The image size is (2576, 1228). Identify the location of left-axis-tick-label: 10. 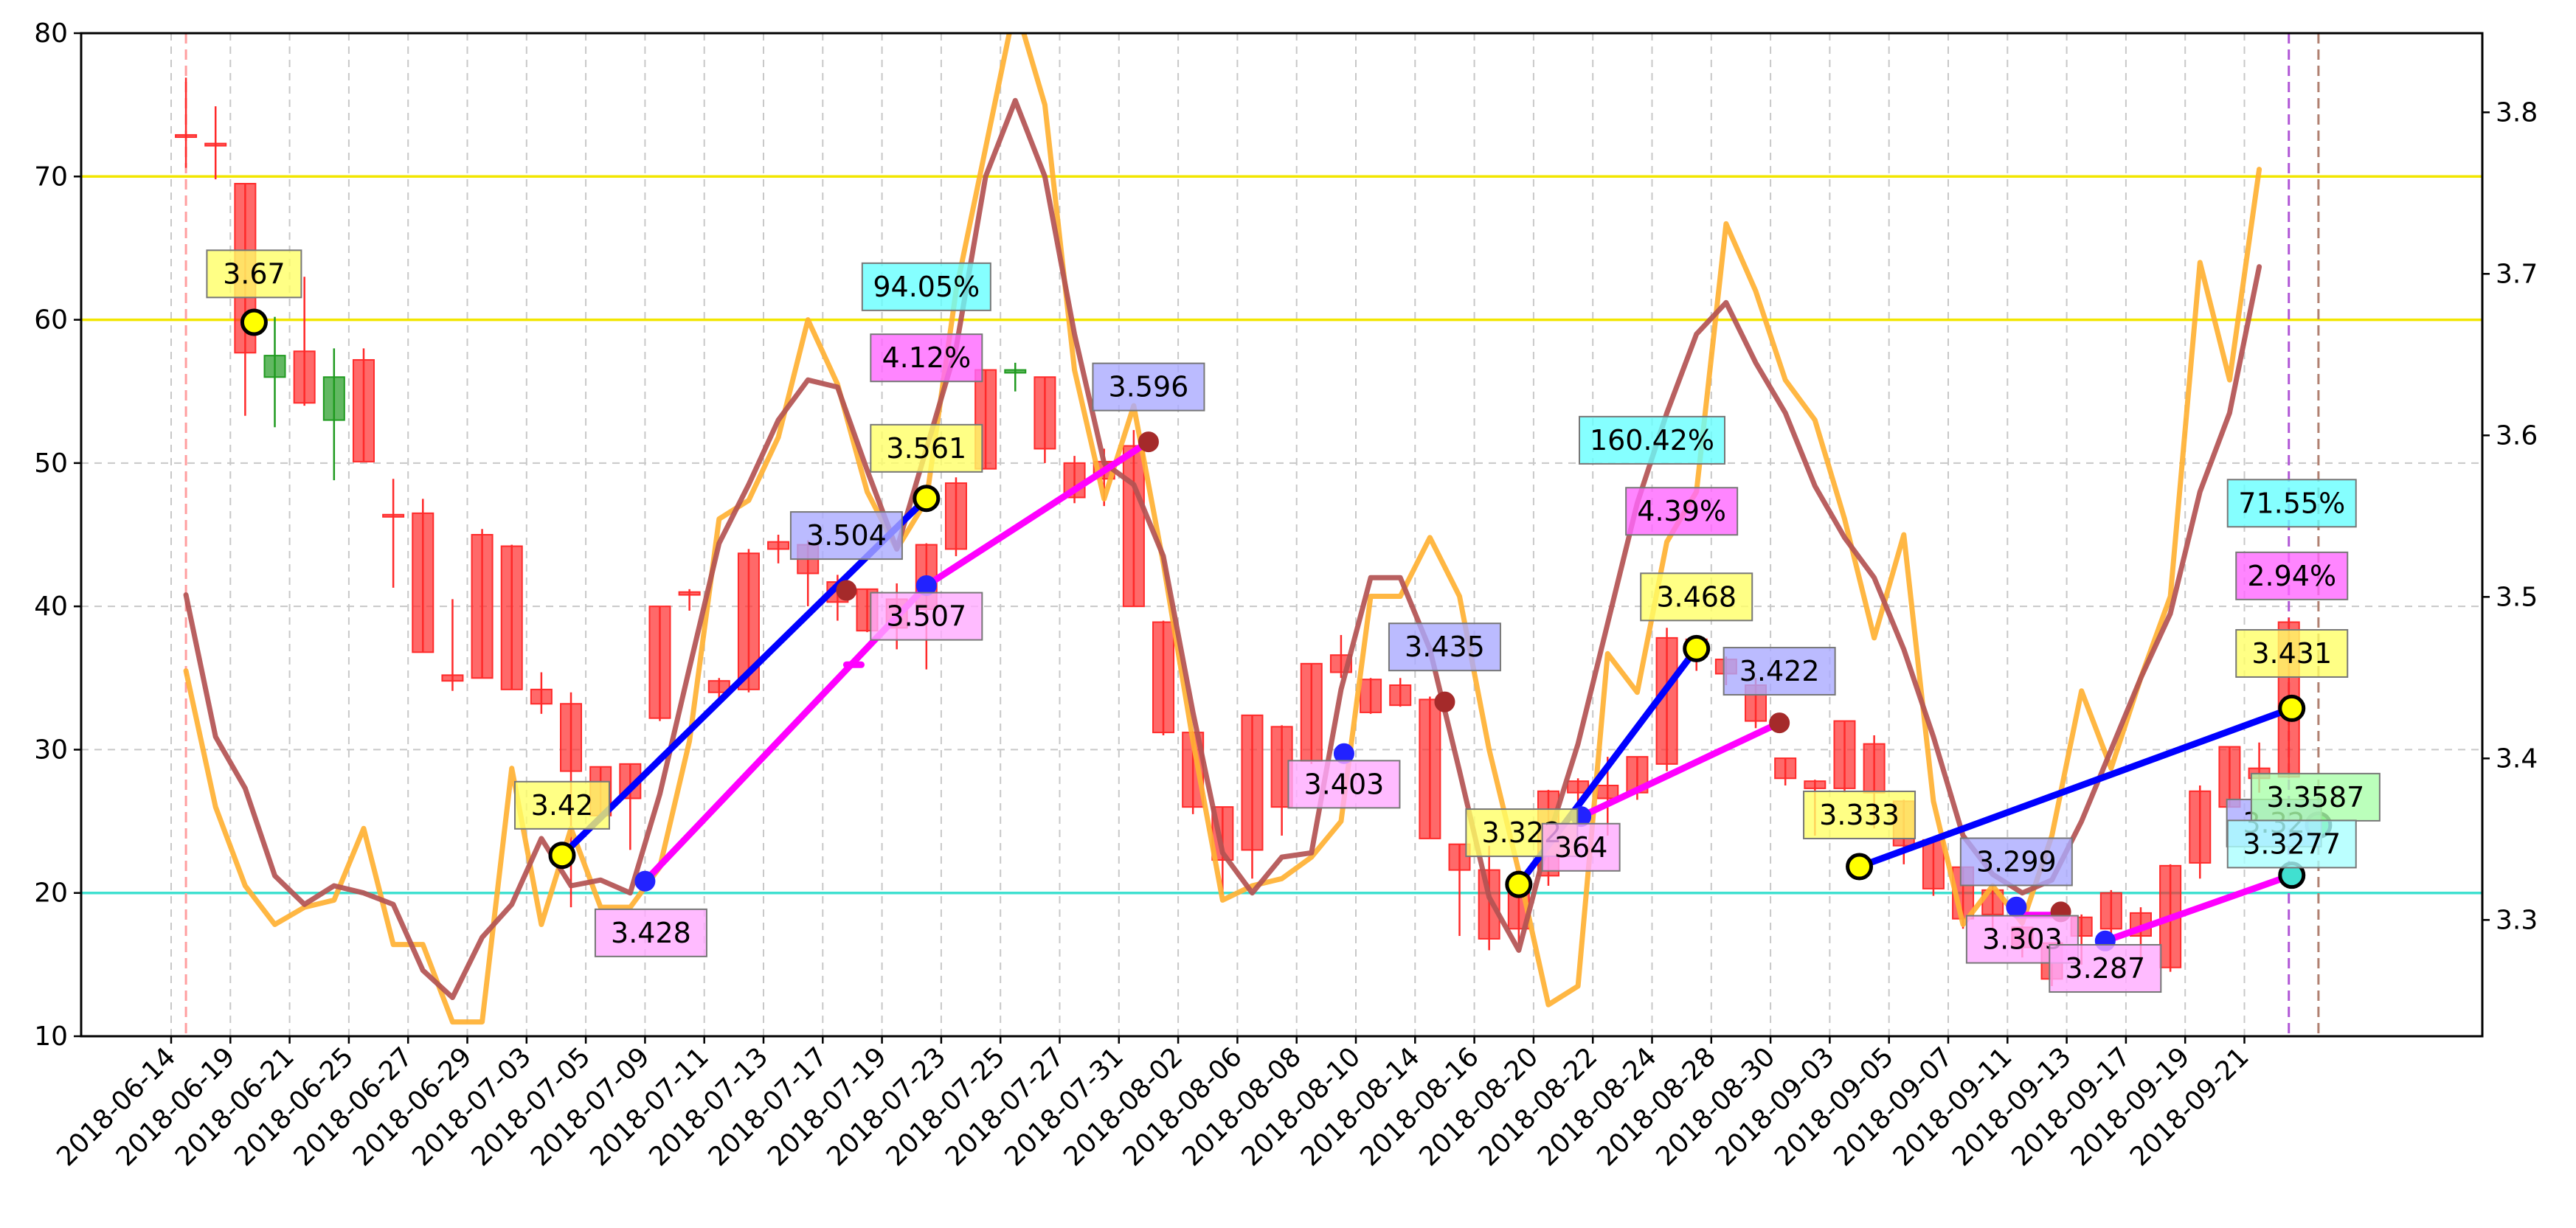
(51, 1036).